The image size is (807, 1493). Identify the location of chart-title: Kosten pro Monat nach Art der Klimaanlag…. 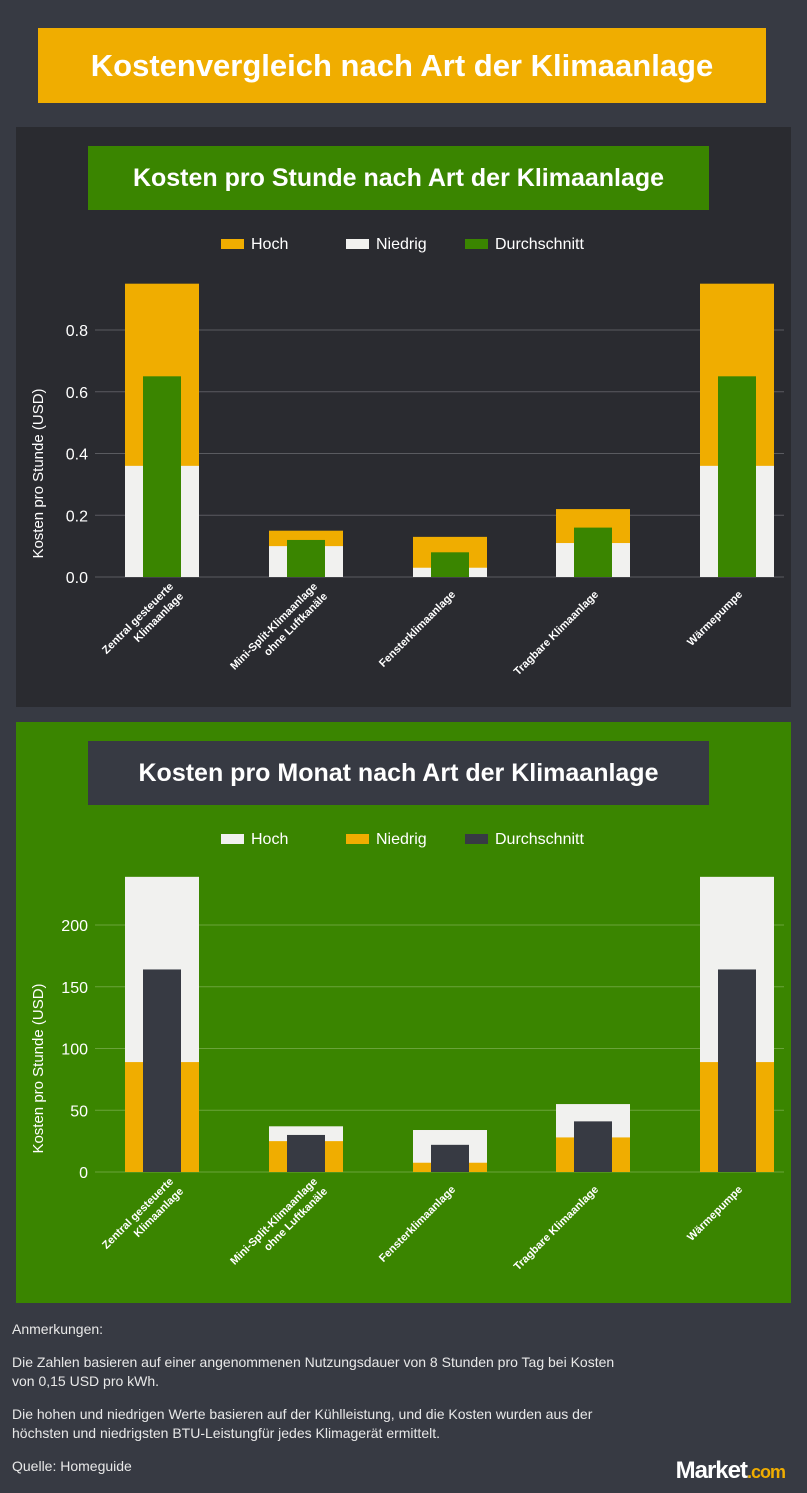
(398, 773).